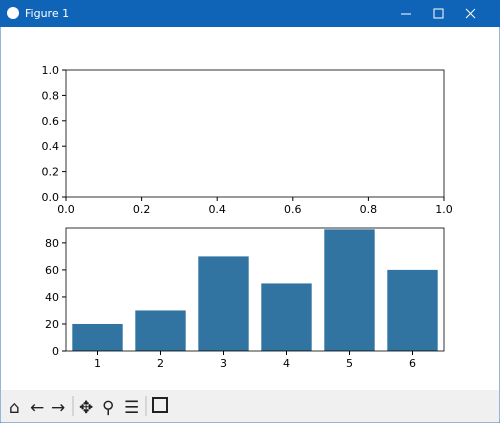 This screenshot has width=500, height=427. Describe the element at coordinates (51, 121) in the screenshot. I see `y-tick-label: 0.6` at that location.